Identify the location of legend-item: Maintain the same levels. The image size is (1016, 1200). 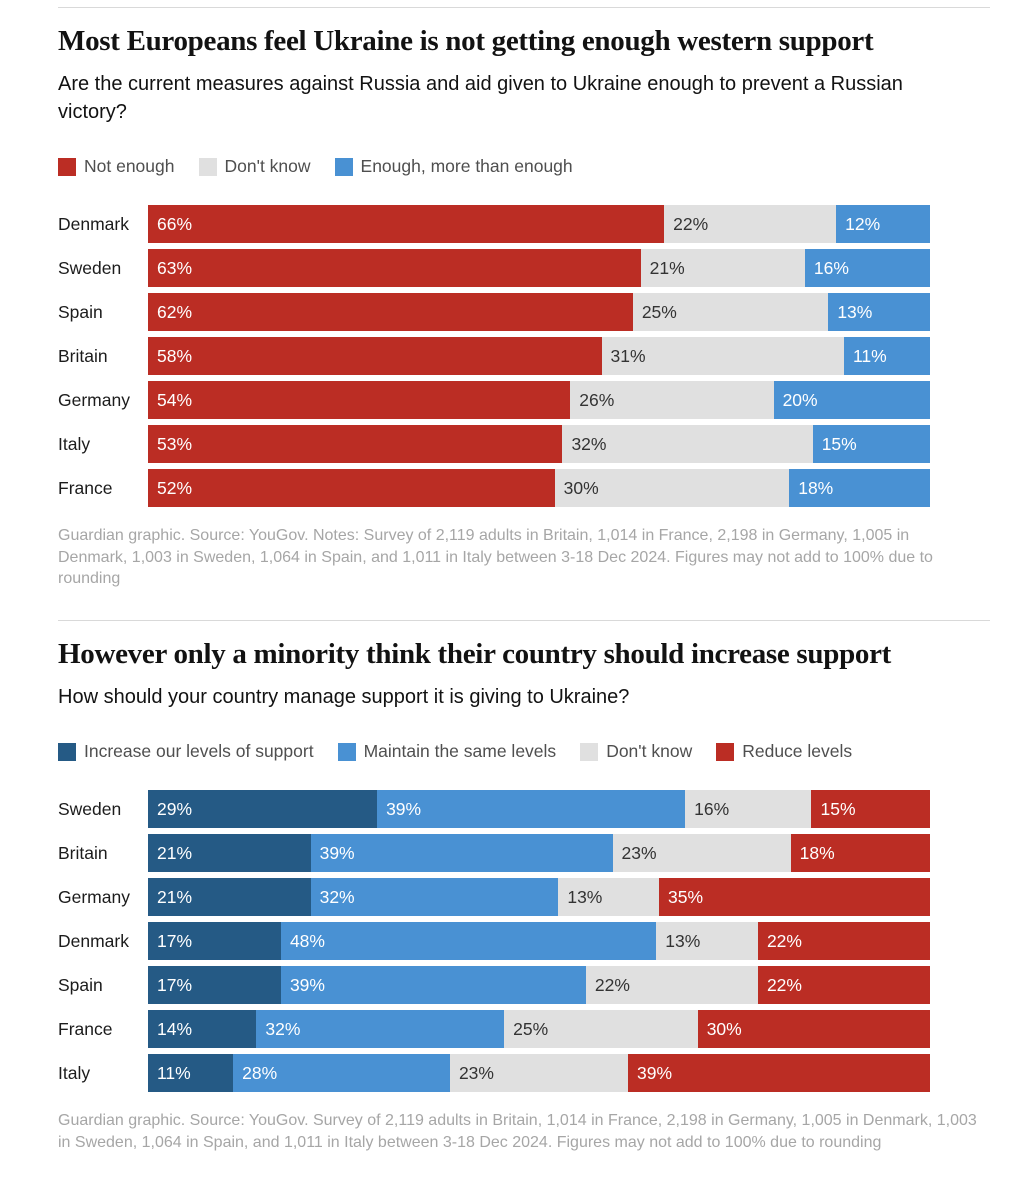
(446, 751).